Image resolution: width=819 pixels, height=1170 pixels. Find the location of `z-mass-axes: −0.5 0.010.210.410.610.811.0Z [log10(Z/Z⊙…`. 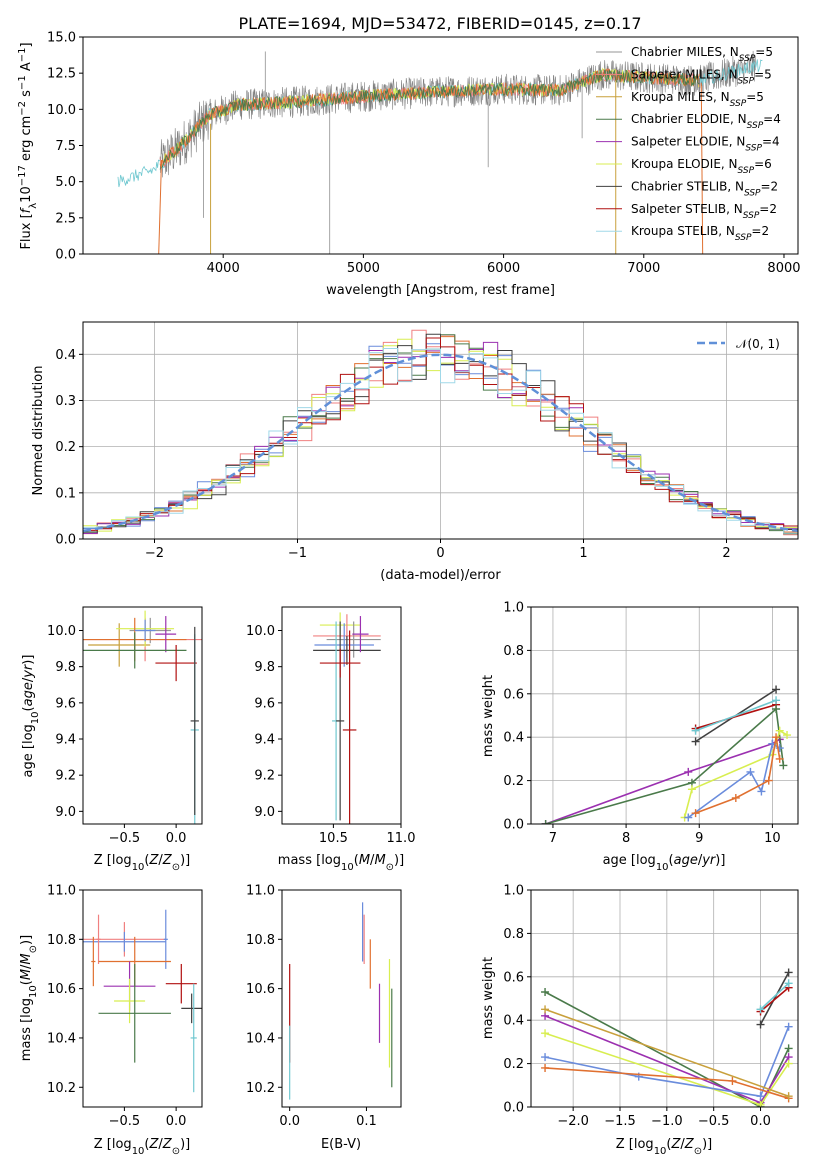

z-mass-axes: −0.5 0.010.210.410.610.811.0Z [log10(Z/Z⊙… is located at coordinates (111, 1020).